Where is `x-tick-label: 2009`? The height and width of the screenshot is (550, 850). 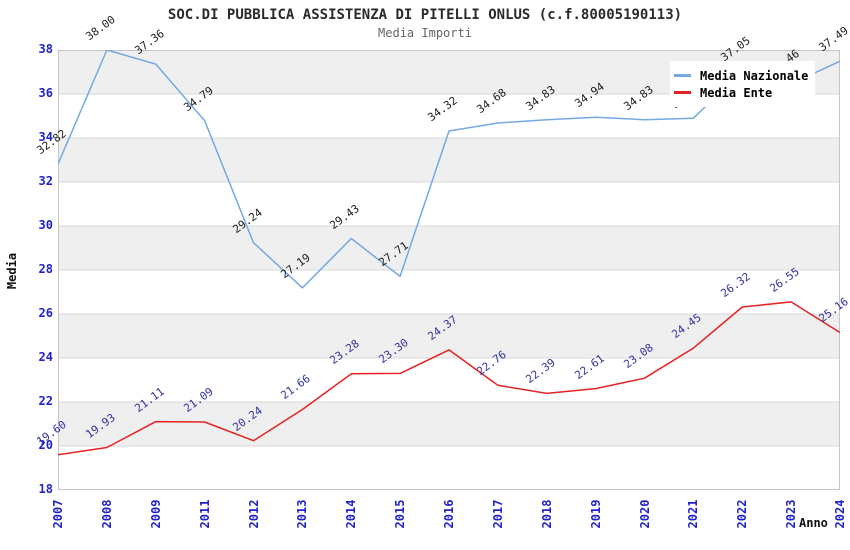
x-tick-label: 2009 is located at coordinates (155, 514).